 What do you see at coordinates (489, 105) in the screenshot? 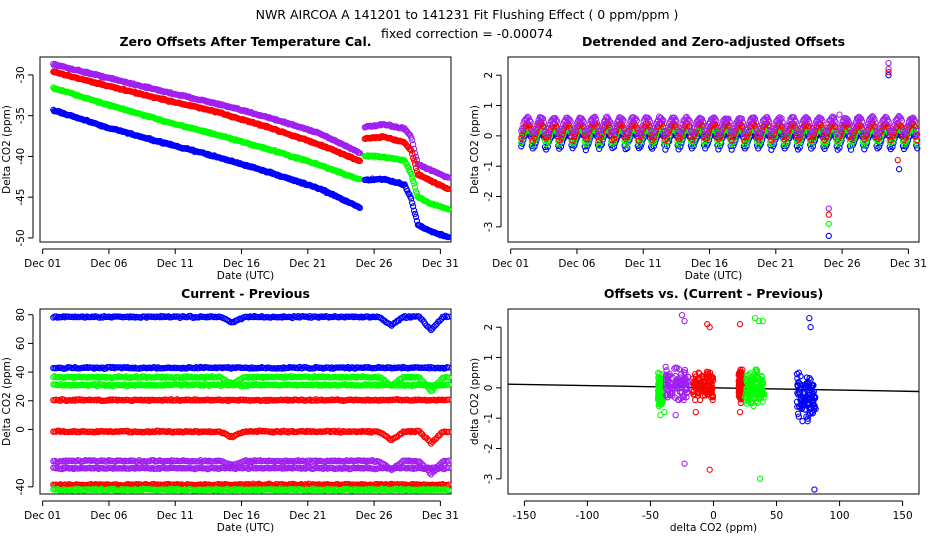
I see `y-tick-label: 1` at bounding box center [489, 105].